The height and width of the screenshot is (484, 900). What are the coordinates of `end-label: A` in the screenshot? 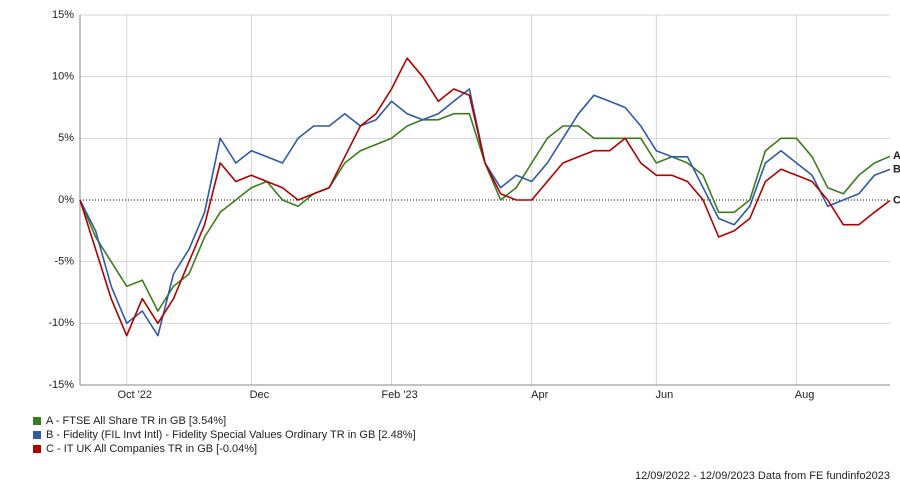 It's located at (896, 156).